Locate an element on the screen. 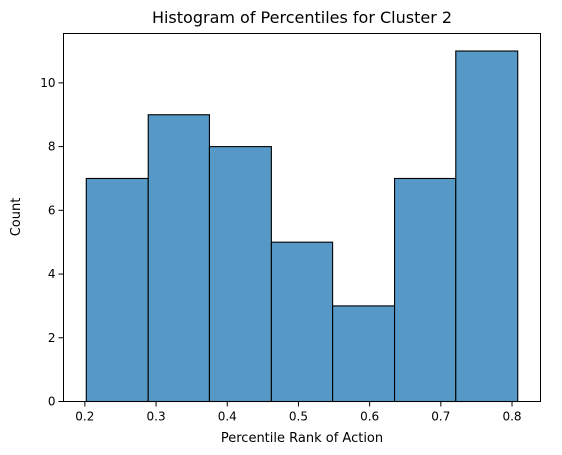 This screenshot has height=455, width=562. y-tick-label: 10 is located at coordinates (47, 83).